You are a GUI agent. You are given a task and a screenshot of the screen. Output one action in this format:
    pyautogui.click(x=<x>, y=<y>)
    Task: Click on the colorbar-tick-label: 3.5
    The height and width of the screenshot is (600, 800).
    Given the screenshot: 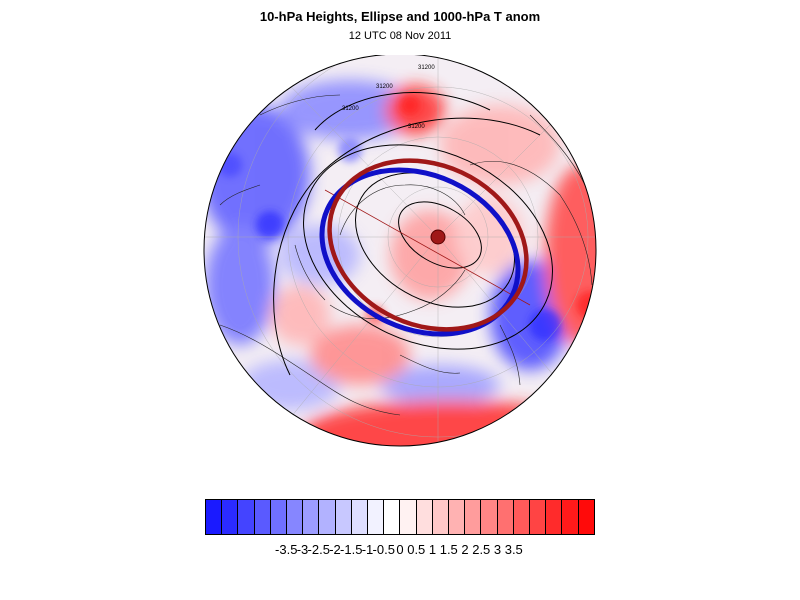 What is the action you would take?
    pyautogui.click(x=513, y=549)
    